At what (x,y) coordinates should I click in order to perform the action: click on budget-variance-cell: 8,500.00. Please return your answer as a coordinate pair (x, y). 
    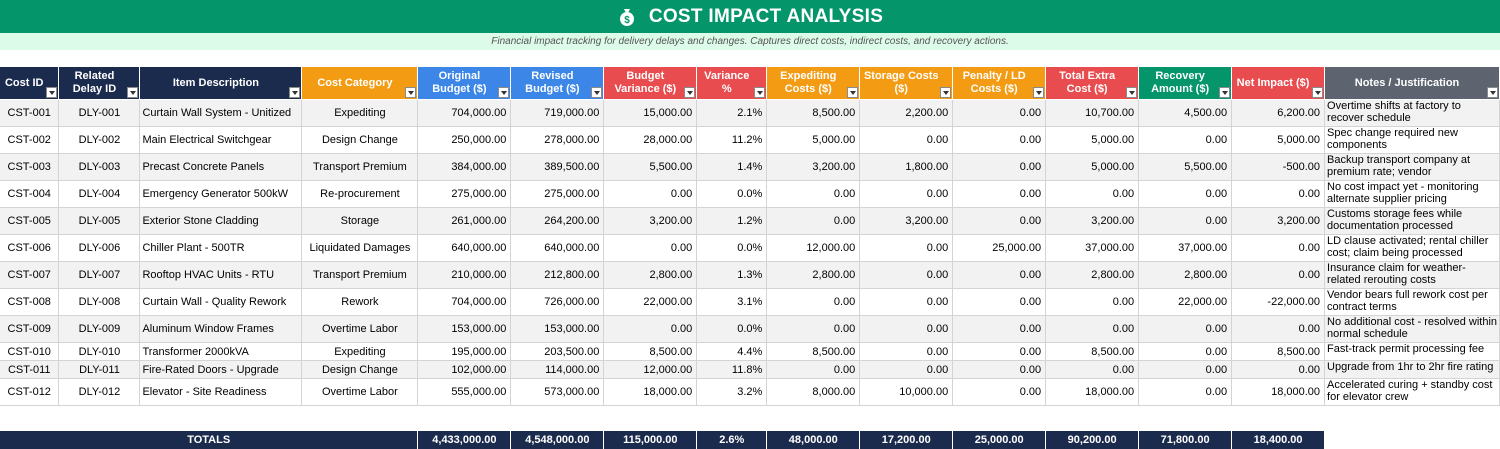
    Looking at the image, I should click on (650, 351).